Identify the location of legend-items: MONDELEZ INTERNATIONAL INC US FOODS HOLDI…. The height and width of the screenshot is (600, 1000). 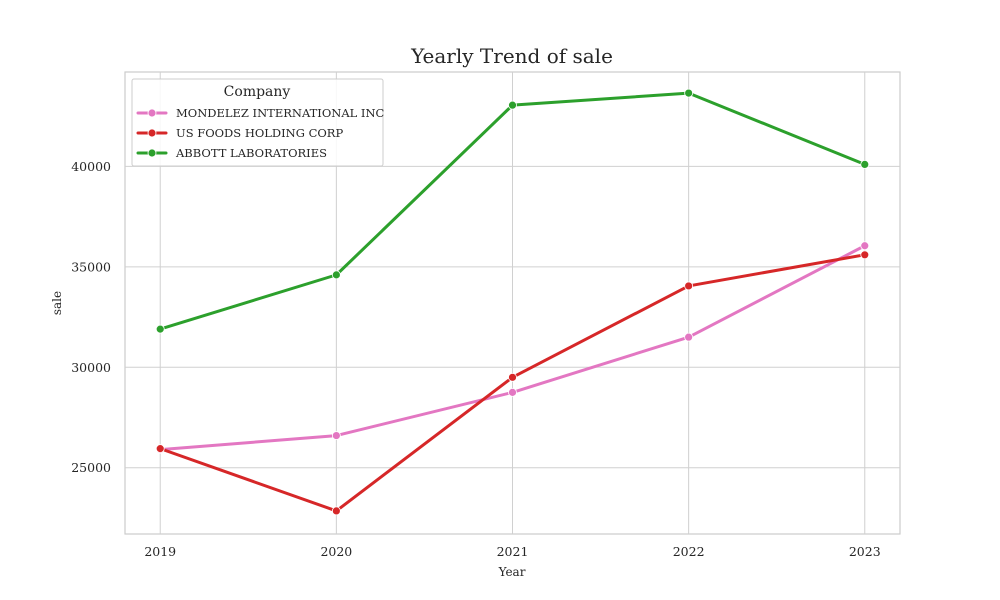
(260, 133).